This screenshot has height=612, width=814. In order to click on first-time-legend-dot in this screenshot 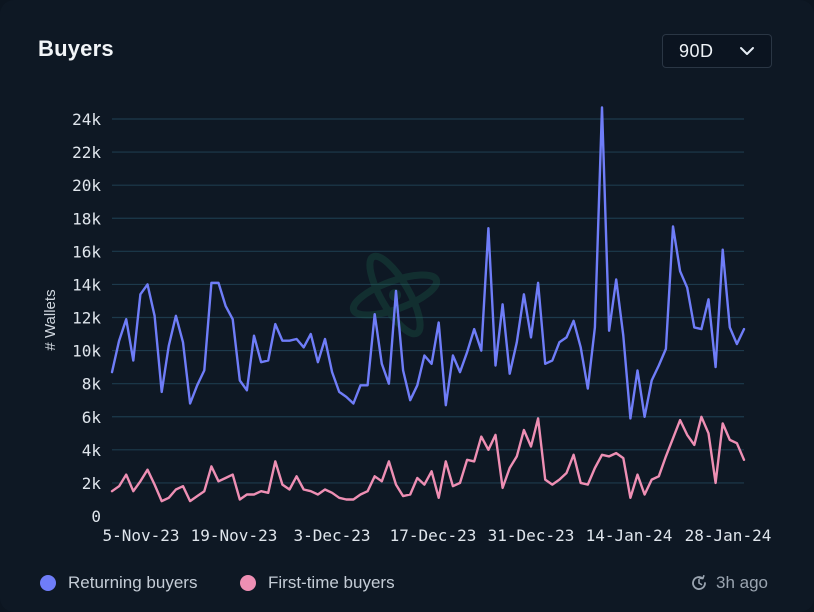, I will do `click(248, 583)`.